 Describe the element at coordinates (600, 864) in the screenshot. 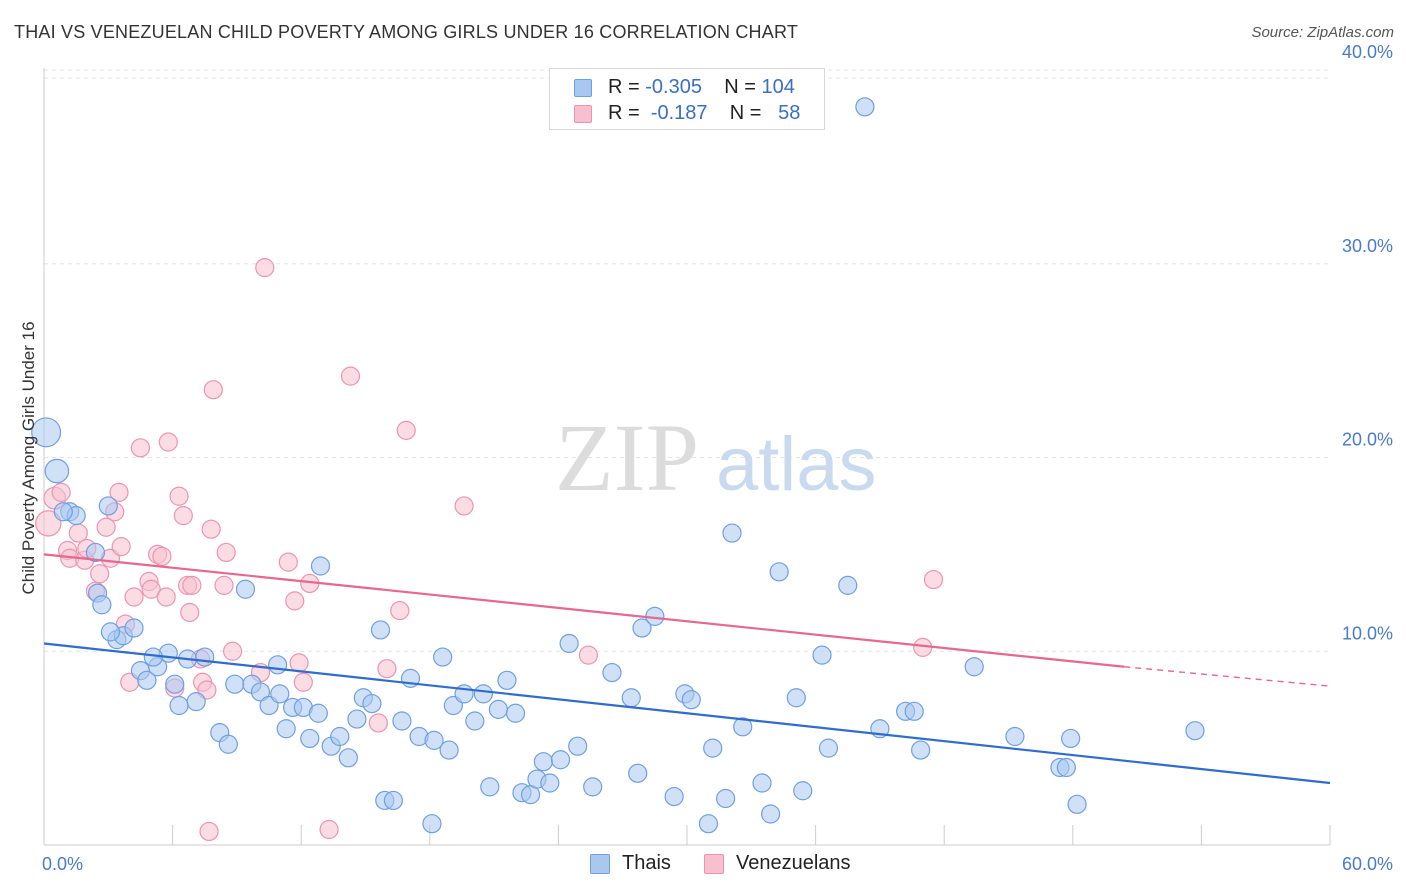

I see `series-swatch-thais` at that location.